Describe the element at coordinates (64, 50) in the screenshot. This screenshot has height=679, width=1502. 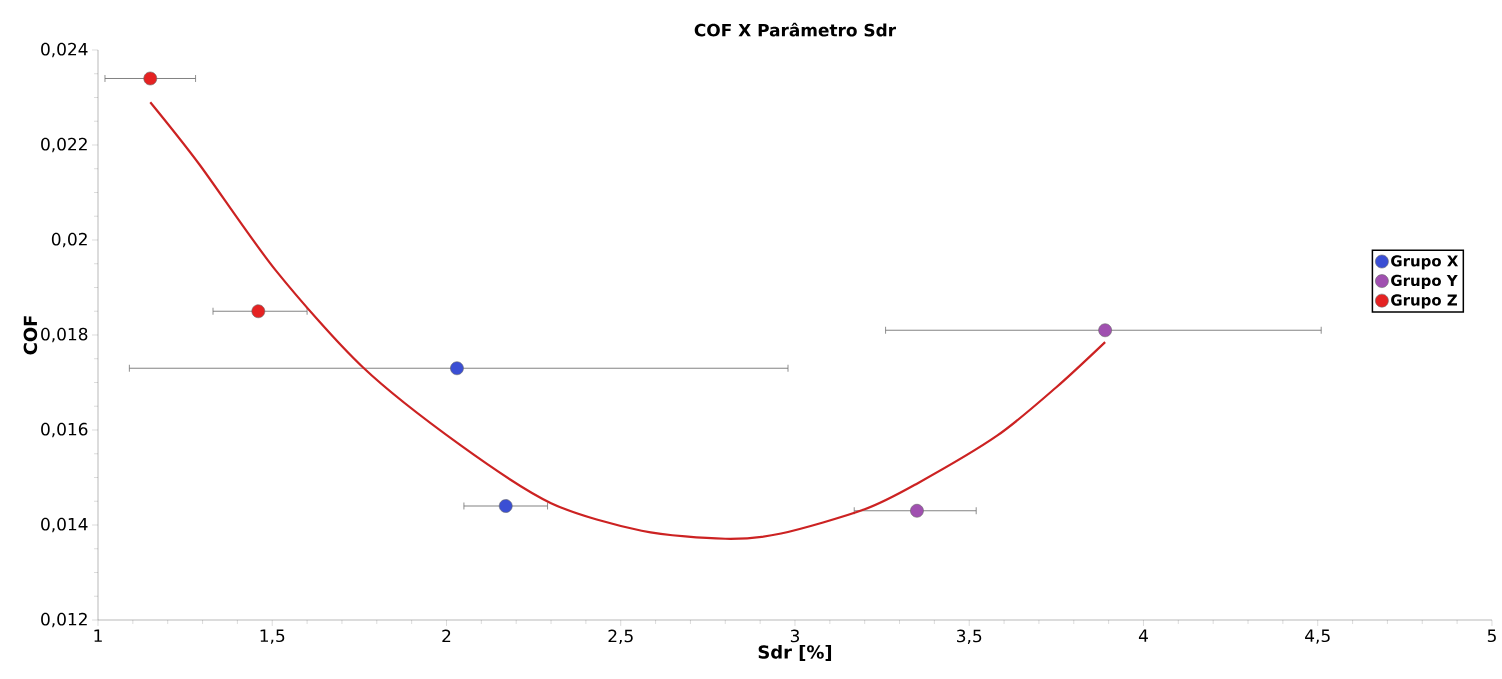
I see `y-tick-label: 0,024` at that location.